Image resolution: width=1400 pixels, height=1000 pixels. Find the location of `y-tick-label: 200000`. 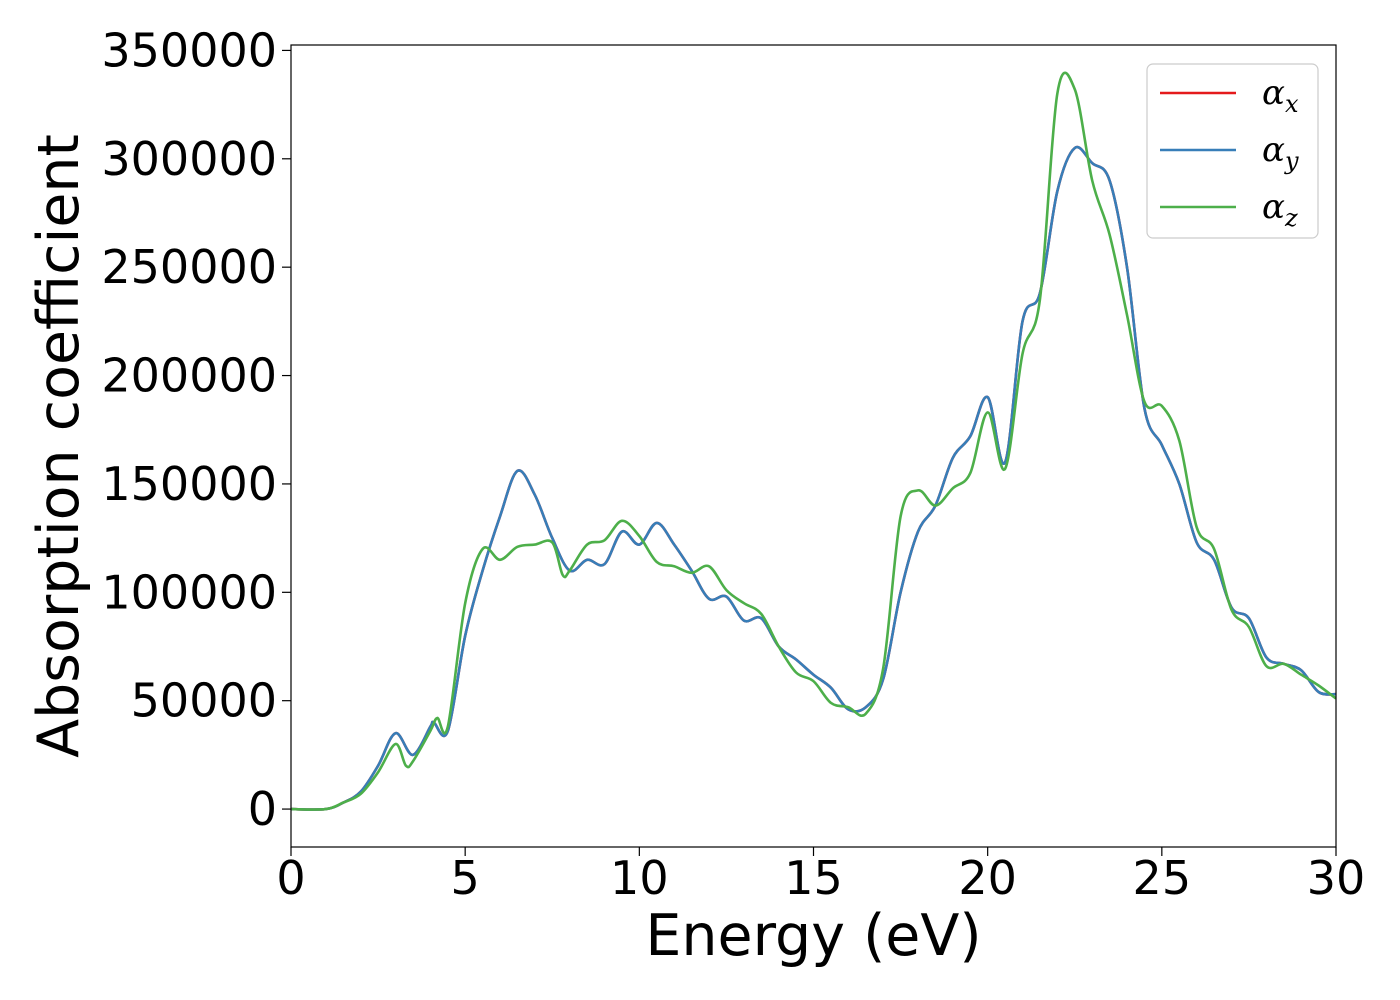

y-tick-label: 200000 is located at coordinates (189, 376).